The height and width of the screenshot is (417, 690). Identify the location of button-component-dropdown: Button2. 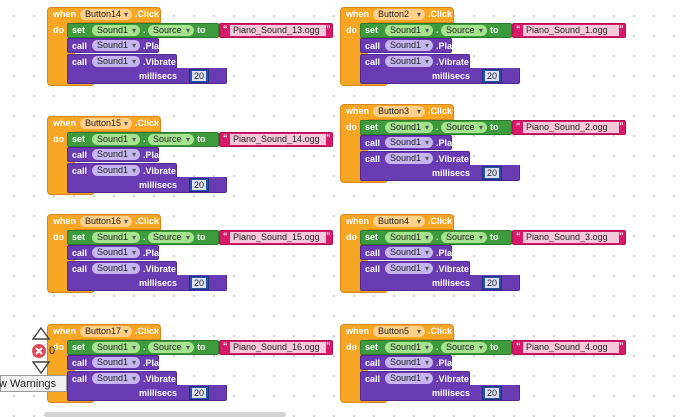
(399, 14).